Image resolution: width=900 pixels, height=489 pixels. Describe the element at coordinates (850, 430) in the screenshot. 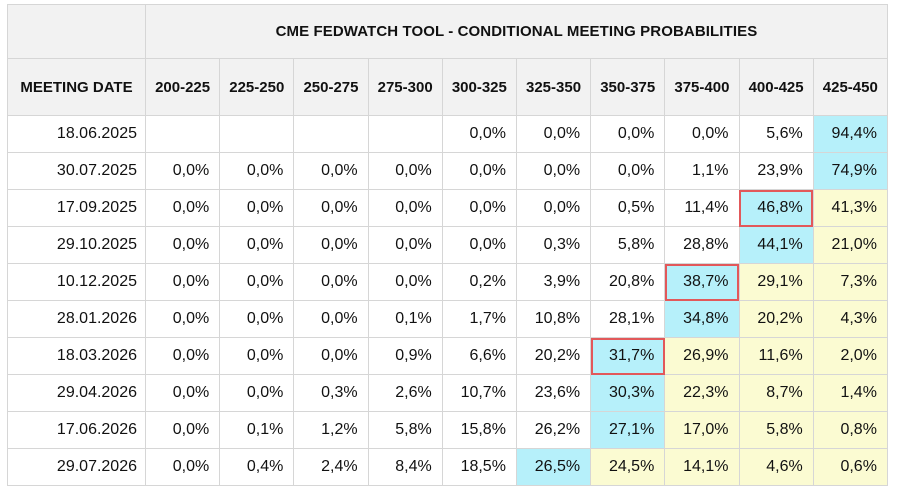

I see `probability-cell: 0,8%` at that location.